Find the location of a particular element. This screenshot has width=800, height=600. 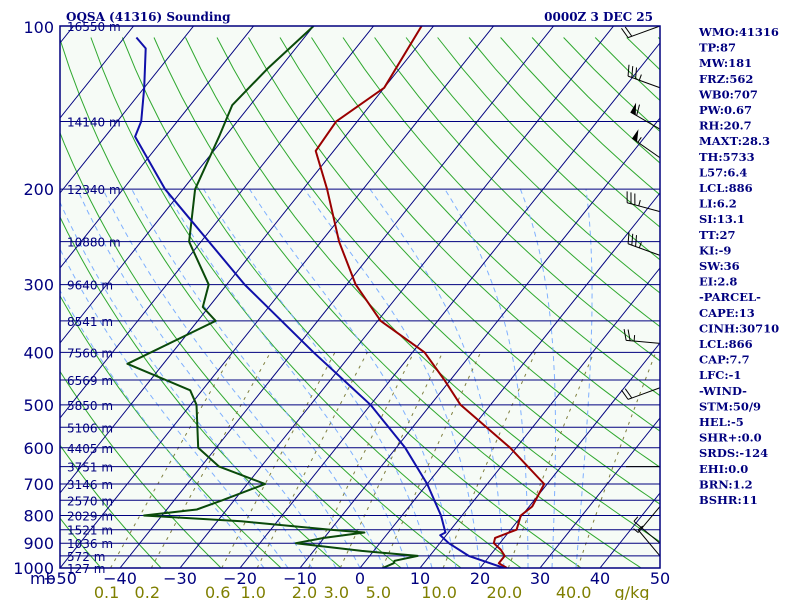

height-label: 127 m is located at coordinates (86, 569).